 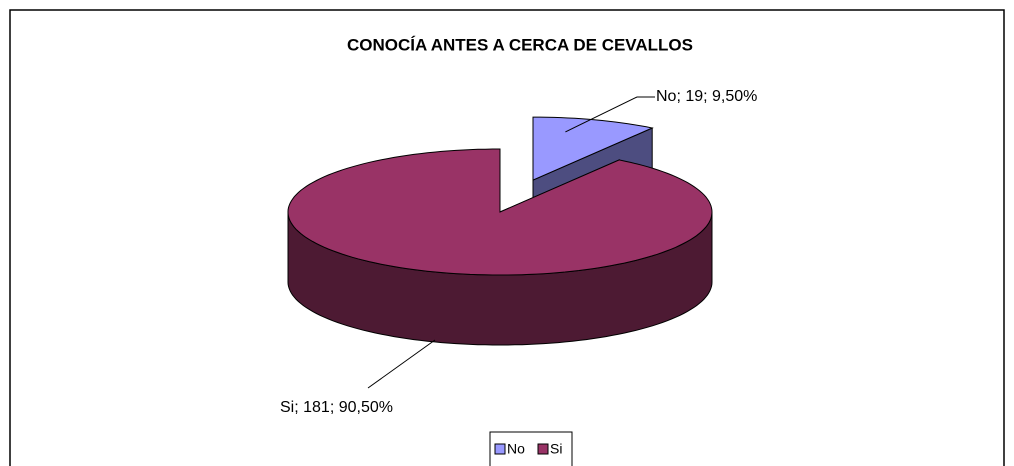 What do you see at coordinates (528, 449) in the screenshot?
I see `legend: No Si` at bounding box center [528, 449].